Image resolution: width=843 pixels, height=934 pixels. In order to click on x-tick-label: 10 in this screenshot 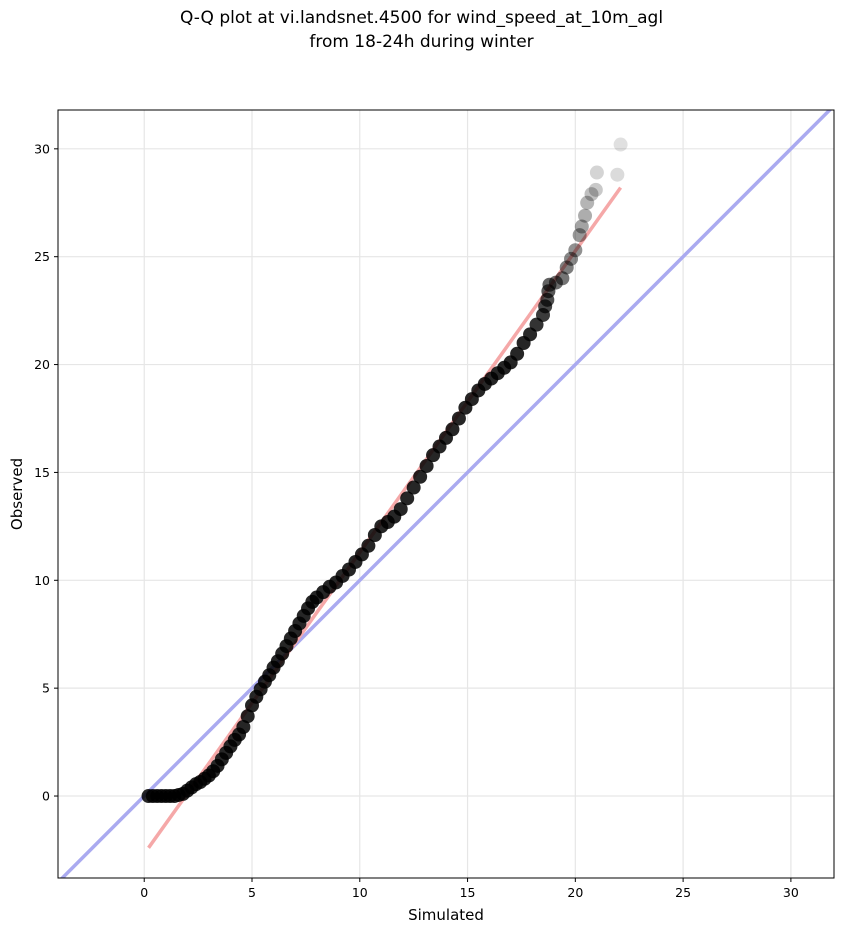, I will do `click(360, 892)`.